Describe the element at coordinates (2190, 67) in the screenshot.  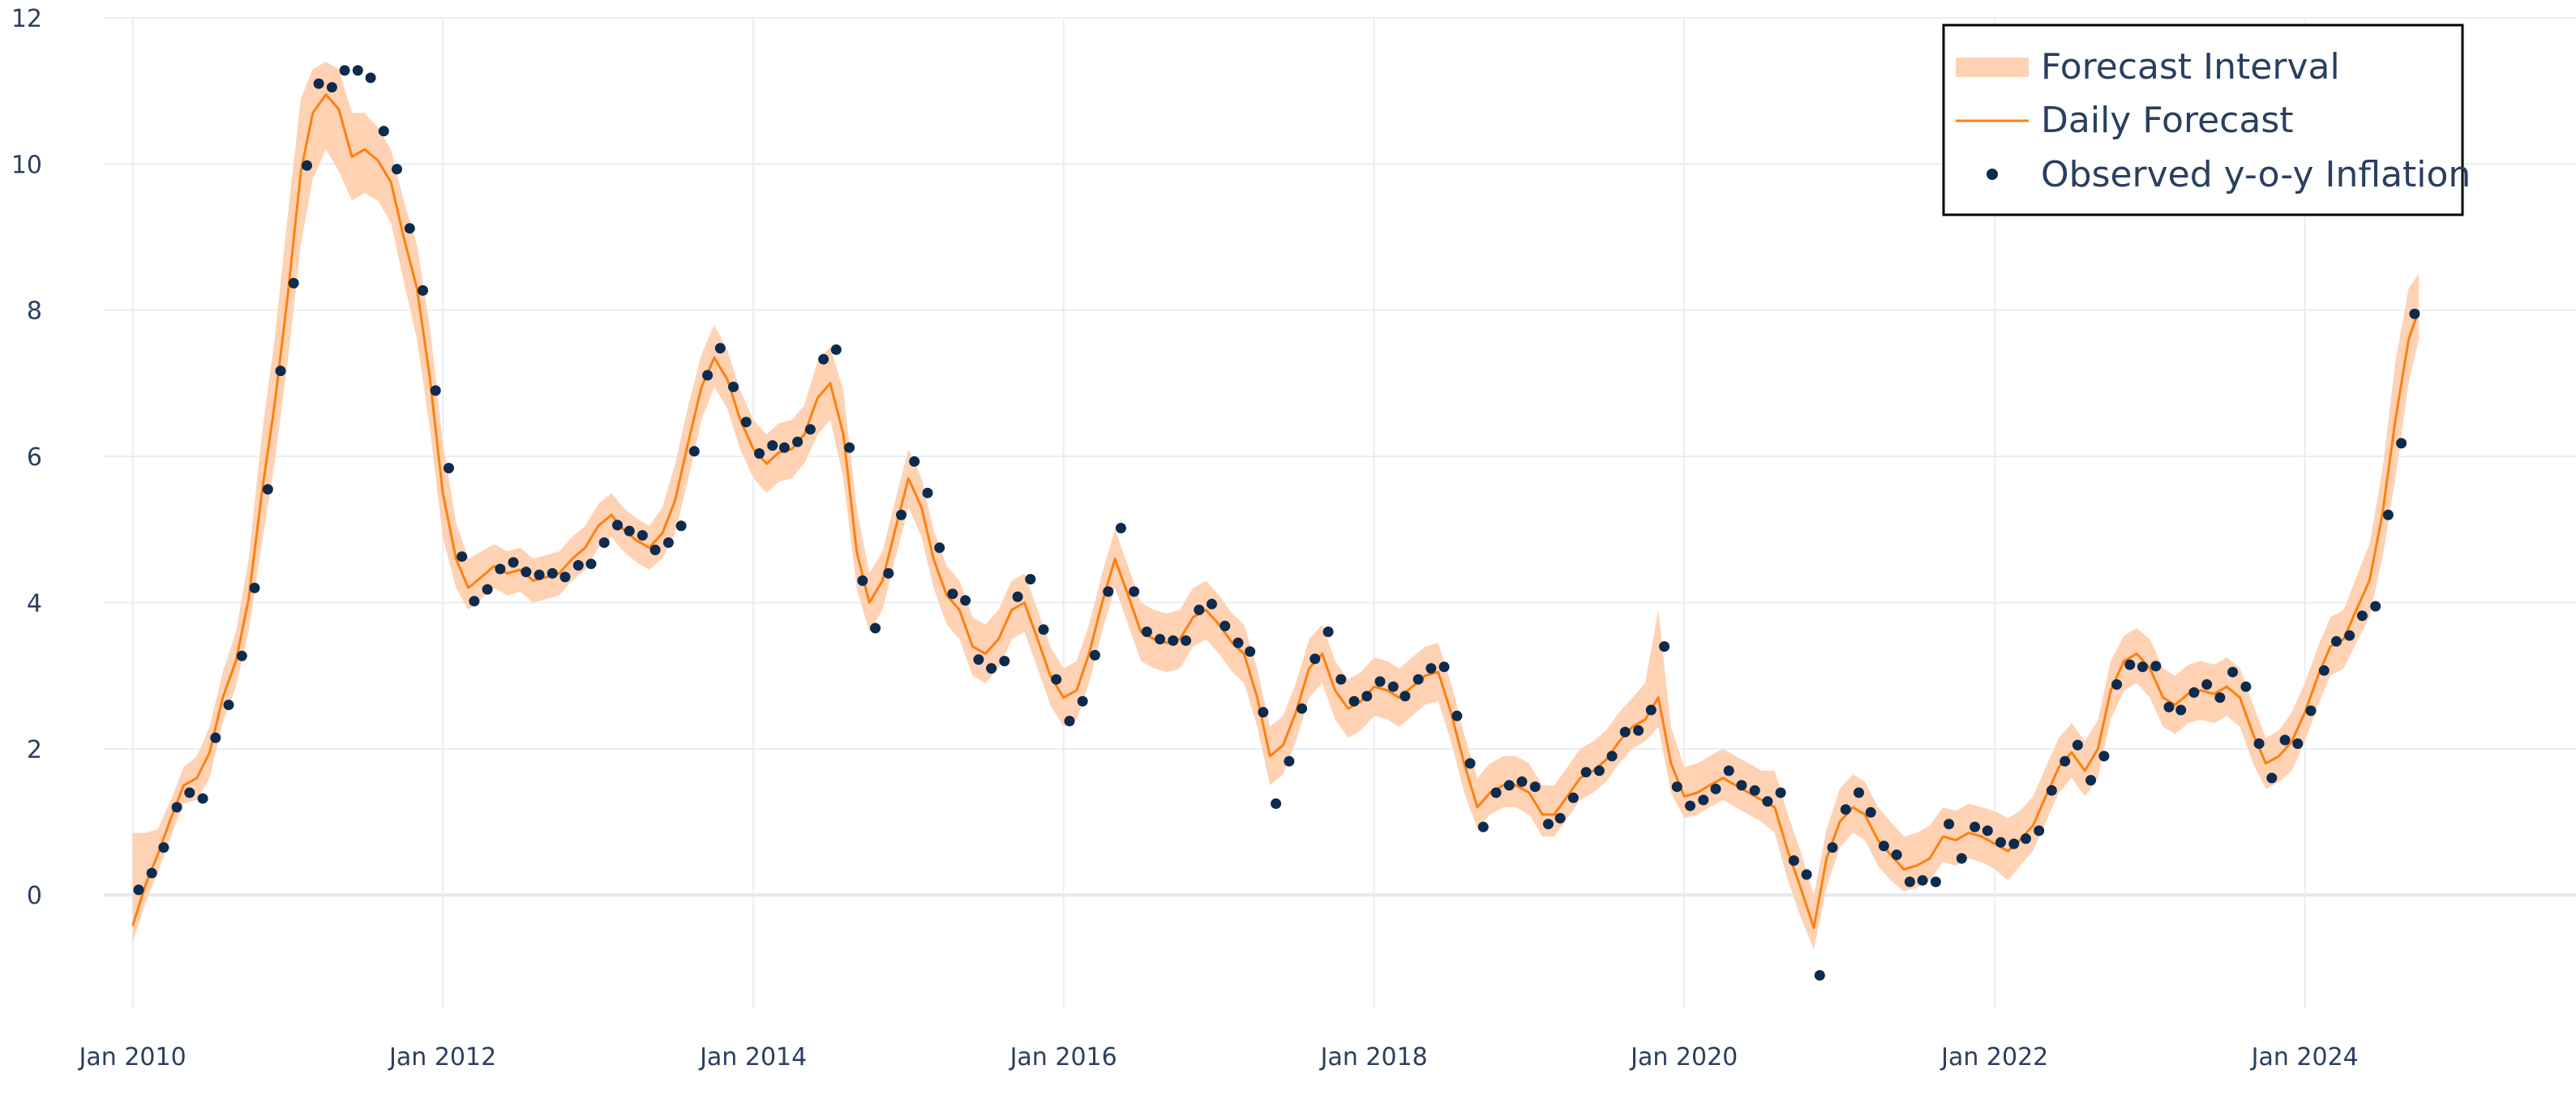
I see `legend-band-label: Forecast Interval` at that location.